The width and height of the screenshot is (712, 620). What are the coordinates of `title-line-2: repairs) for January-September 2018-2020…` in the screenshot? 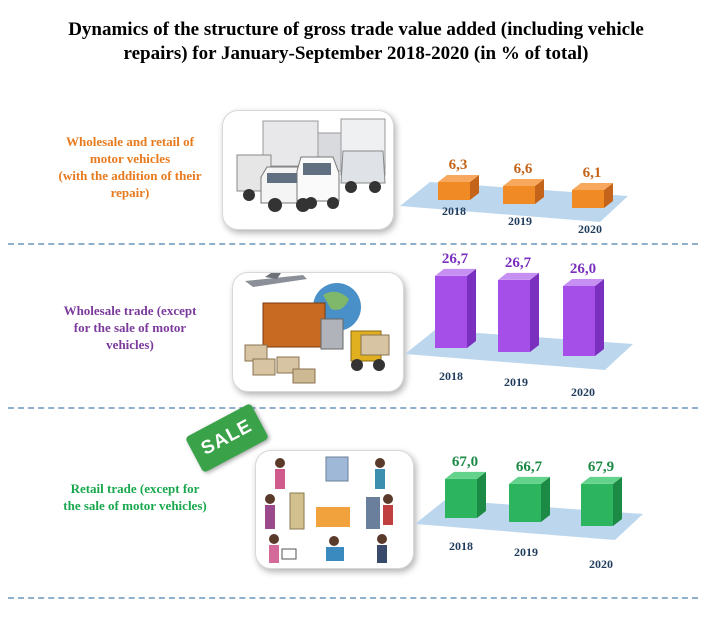 It's located at (356, 53).